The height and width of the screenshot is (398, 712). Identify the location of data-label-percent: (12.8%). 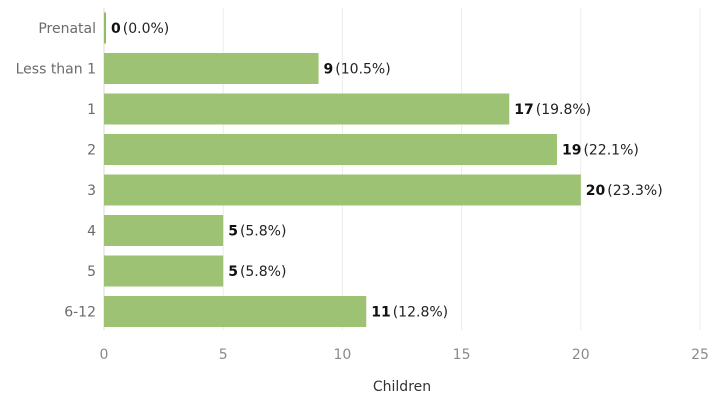
(420, 313).